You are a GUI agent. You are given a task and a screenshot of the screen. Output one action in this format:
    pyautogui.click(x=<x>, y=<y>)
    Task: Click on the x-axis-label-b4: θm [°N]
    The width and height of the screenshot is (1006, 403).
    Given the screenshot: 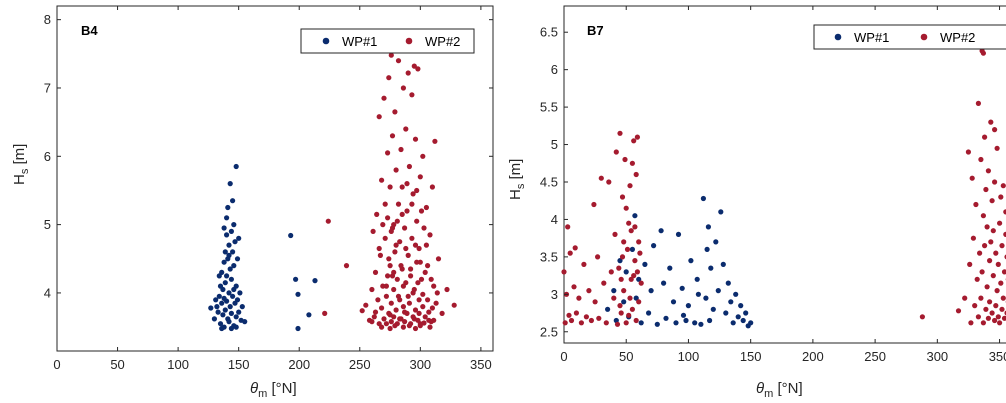 What is the action you would take?
    pyautogui.click(x=273, y=390)
    